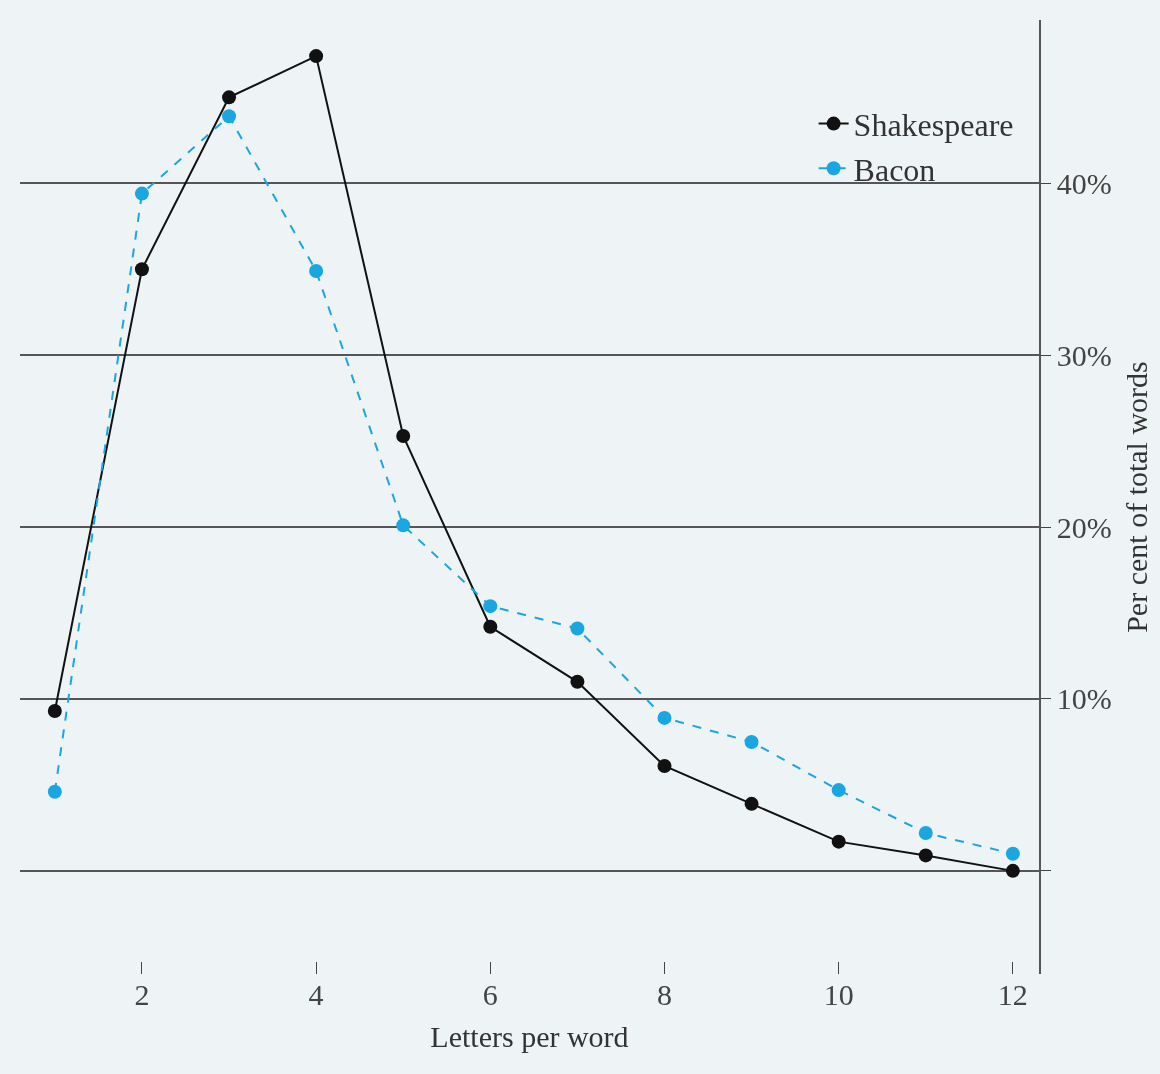 The height and width of the screenshot is (1074, 1160). What do you see at coordinates (1084, 183) in the screenshot?
I see `y-tick-label: 40%` at bounding box center [1084, 183].